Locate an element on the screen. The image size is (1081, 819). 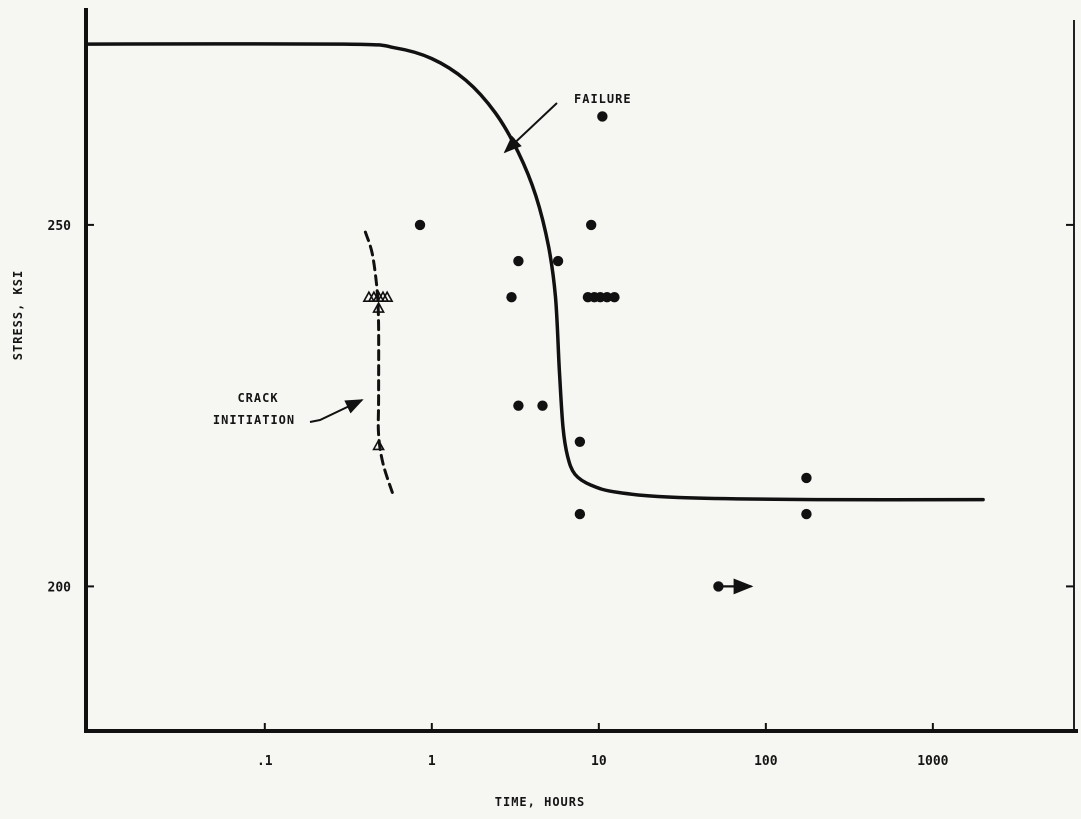
y-tick-label: 200 is located at coordinates (60, 587).